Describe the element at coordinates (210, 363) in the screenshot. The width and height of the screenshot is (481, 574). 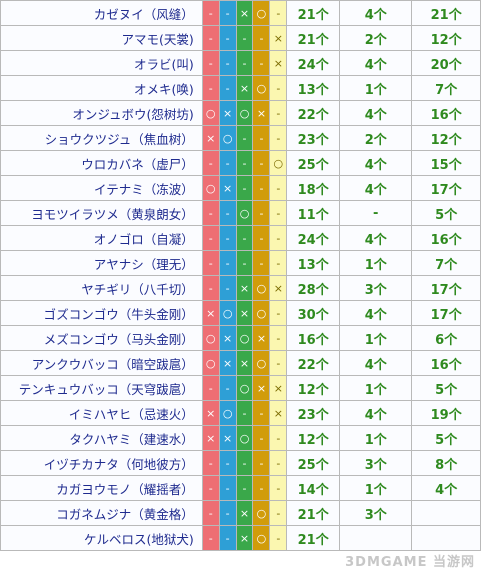
I see `mark-1: ○` at that location.